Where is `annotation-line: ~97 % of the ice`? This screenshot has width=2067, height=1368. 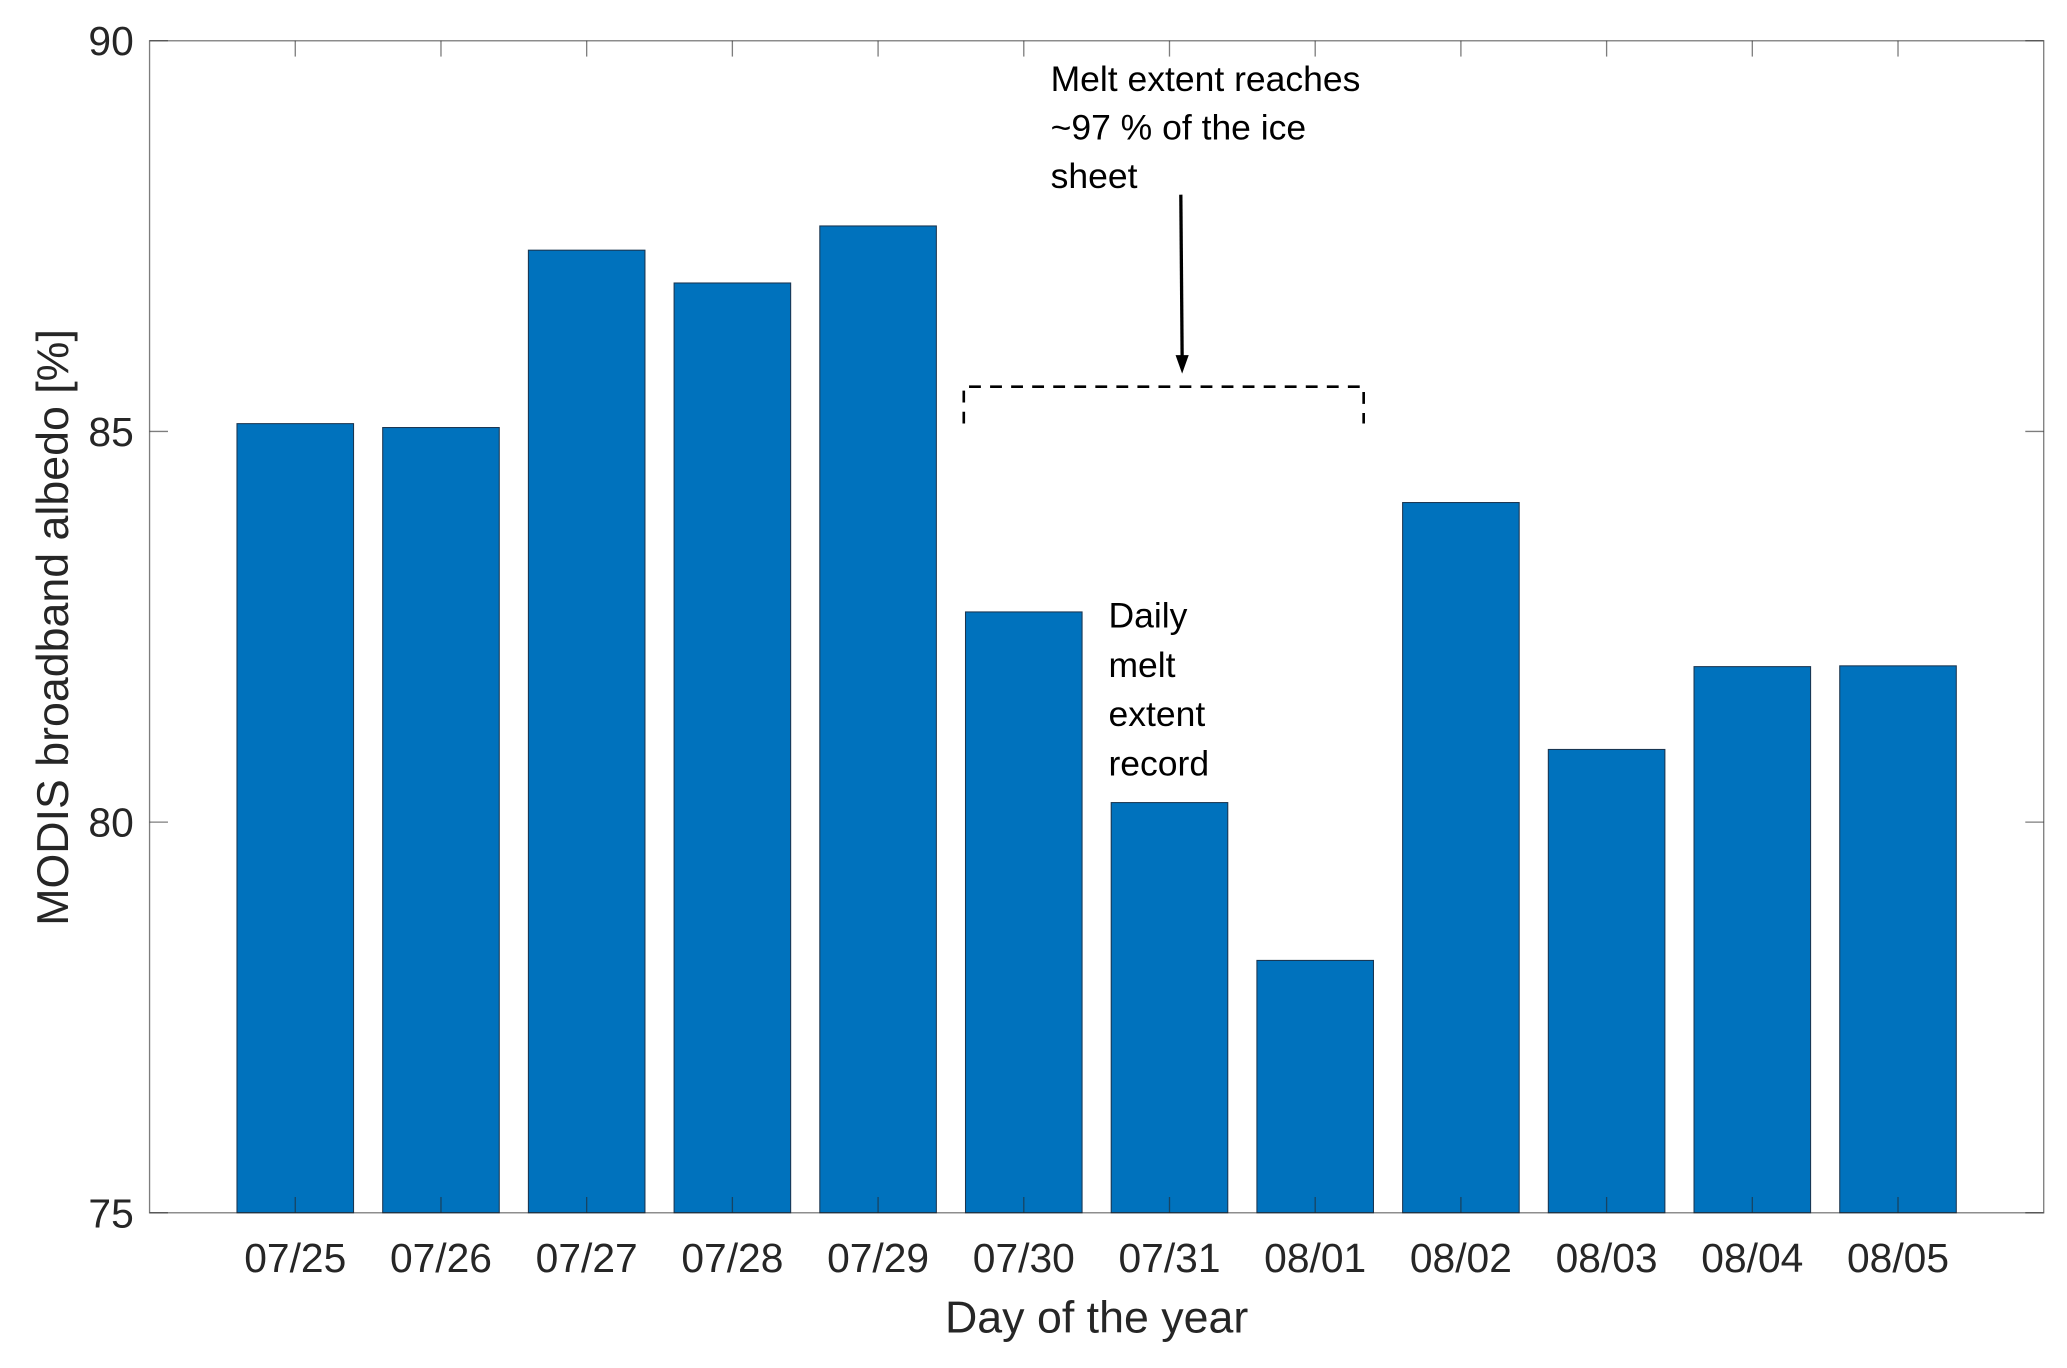 annotation-line: ~97 % of the ice is located at coordinates (1179, 127).